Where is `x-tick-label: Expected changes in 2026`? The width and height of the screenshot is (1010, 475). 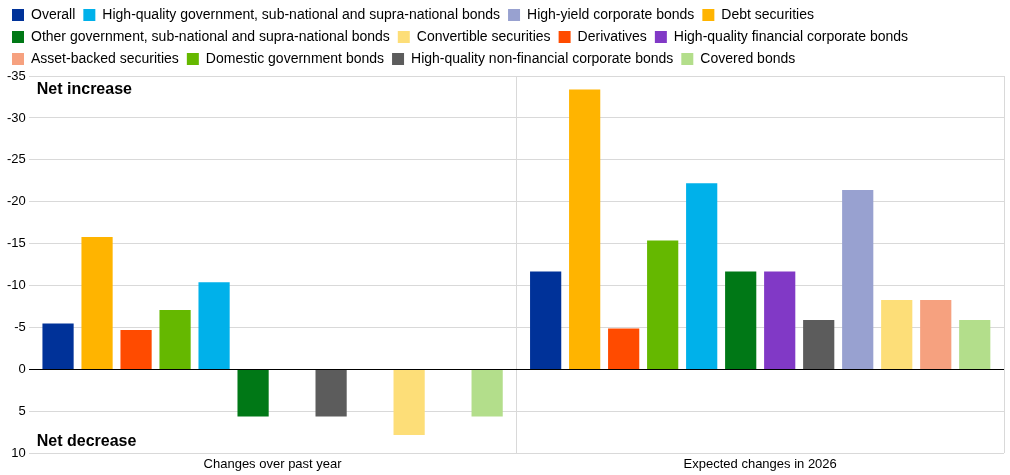 x-tick-label: Expected changes in 2026 is located at coordinates (760, 463).